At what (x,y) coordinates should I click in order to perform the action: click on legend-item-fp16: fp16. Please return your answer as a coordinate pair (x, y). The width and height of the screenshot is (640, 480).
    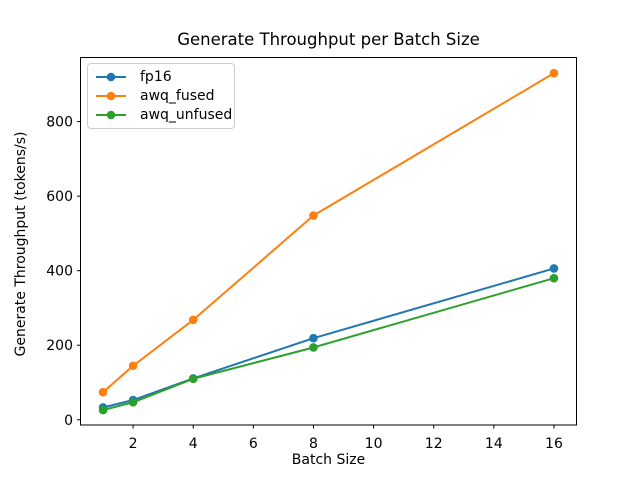
    Looking at the image, I should click on (160, 77).